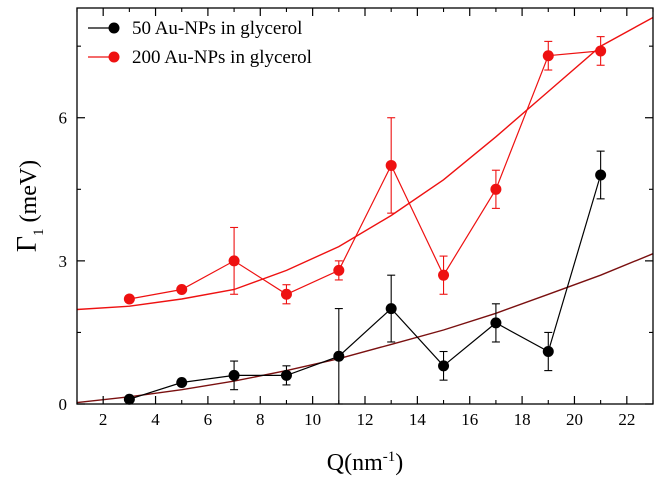 This screenshot has height=479, width=661. What do you see at coordinates (27, 244) in the screenshot?
I see `y-axis-title-main: Γ` at bounding box center [27, 244].